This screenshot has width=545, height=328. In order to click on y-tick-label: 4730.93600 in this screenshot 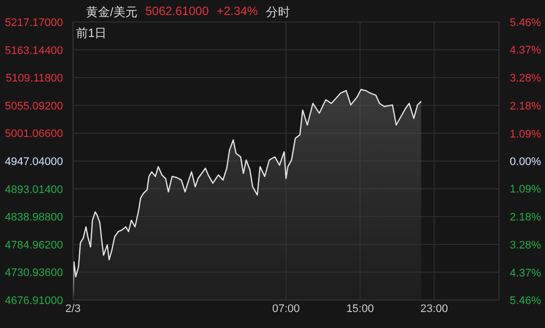, I will do `click(33, 273)`.